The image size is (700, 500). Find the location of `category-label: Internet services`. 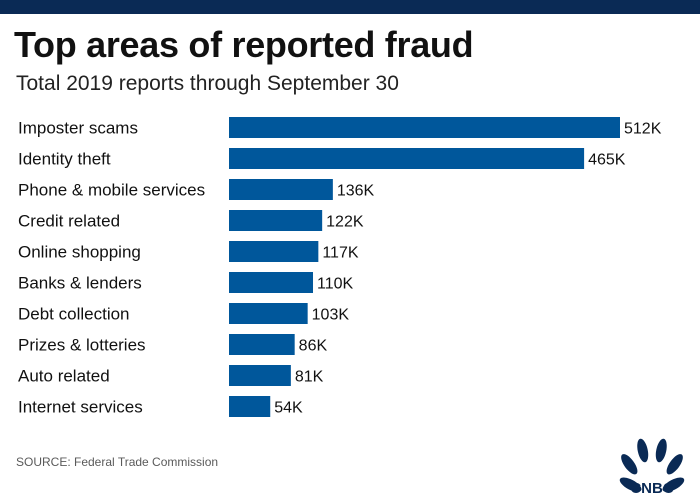

category-label: Internet services is located at coordinates (80, 407).